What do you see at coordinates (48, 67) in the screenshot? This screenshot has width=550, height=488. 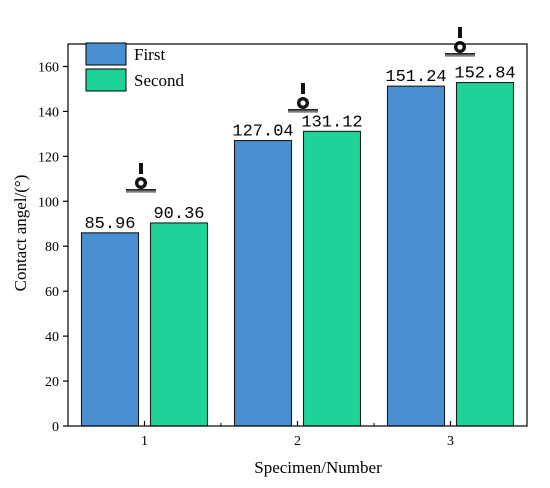 I see `y-tick-label: 160` at bounding box center [48, 67].